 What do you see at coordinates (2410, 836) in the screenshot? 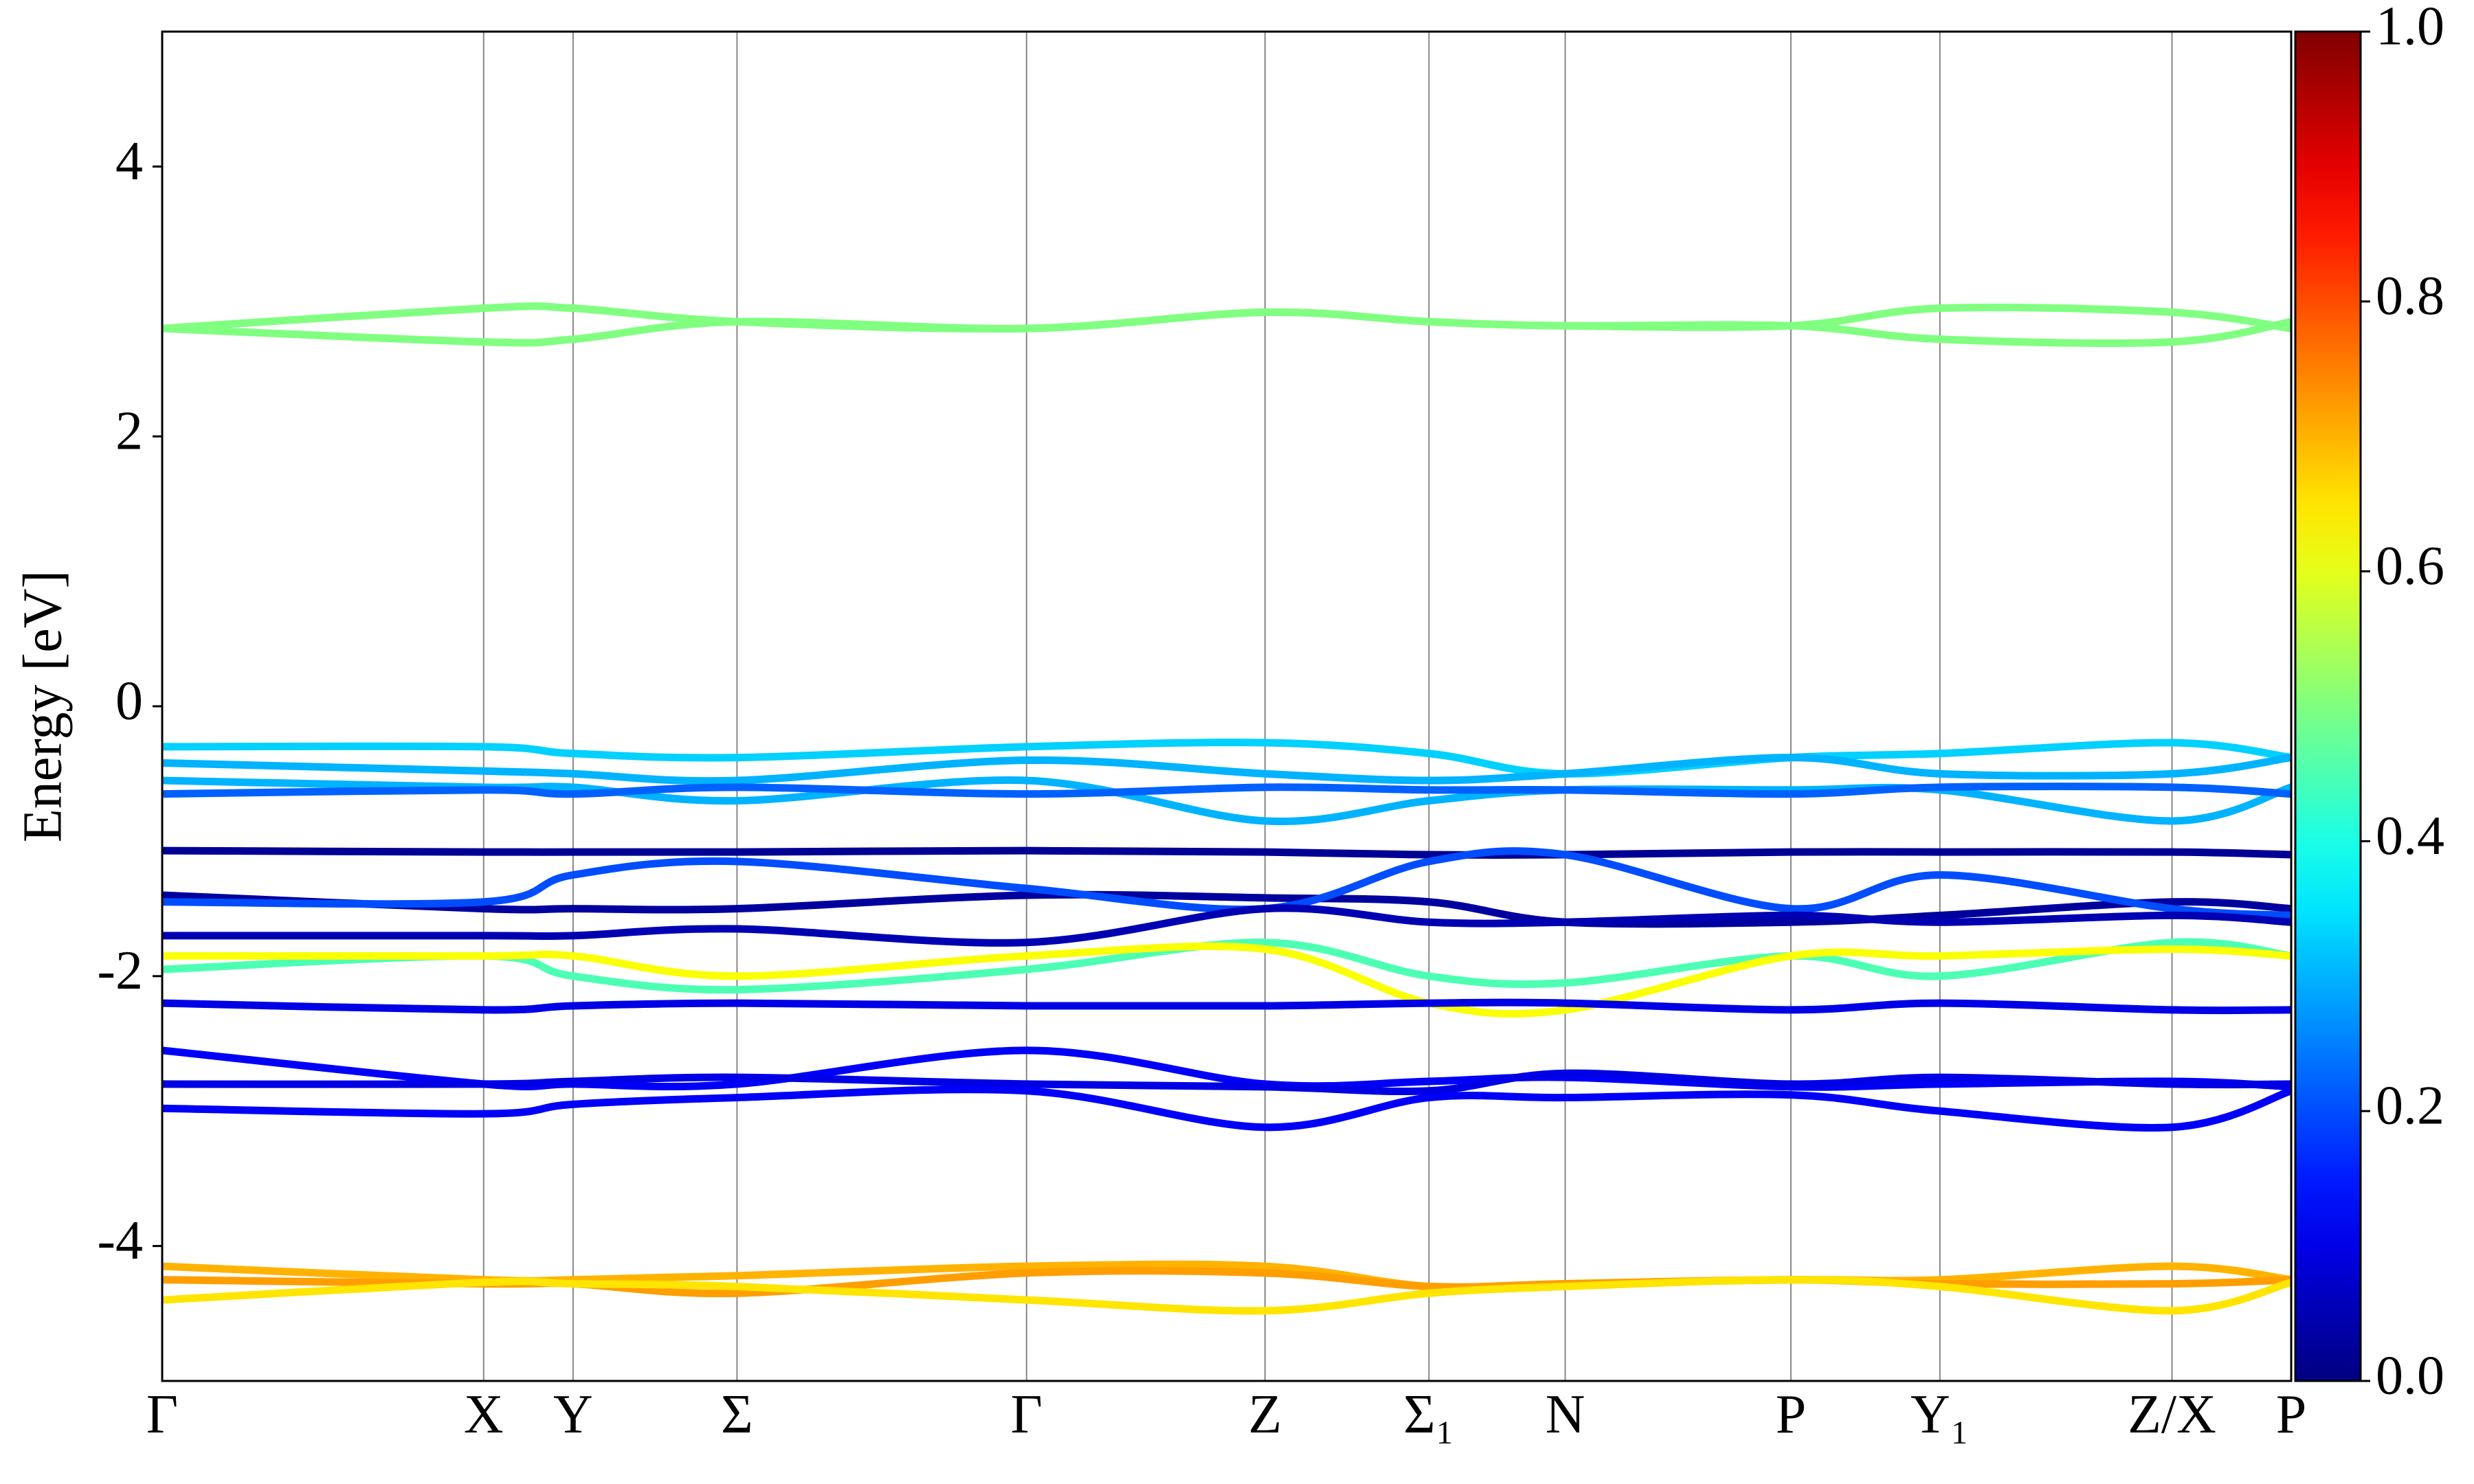
I see `colorbar-tick-label: 0.4` at bounding box center [2410, 836].